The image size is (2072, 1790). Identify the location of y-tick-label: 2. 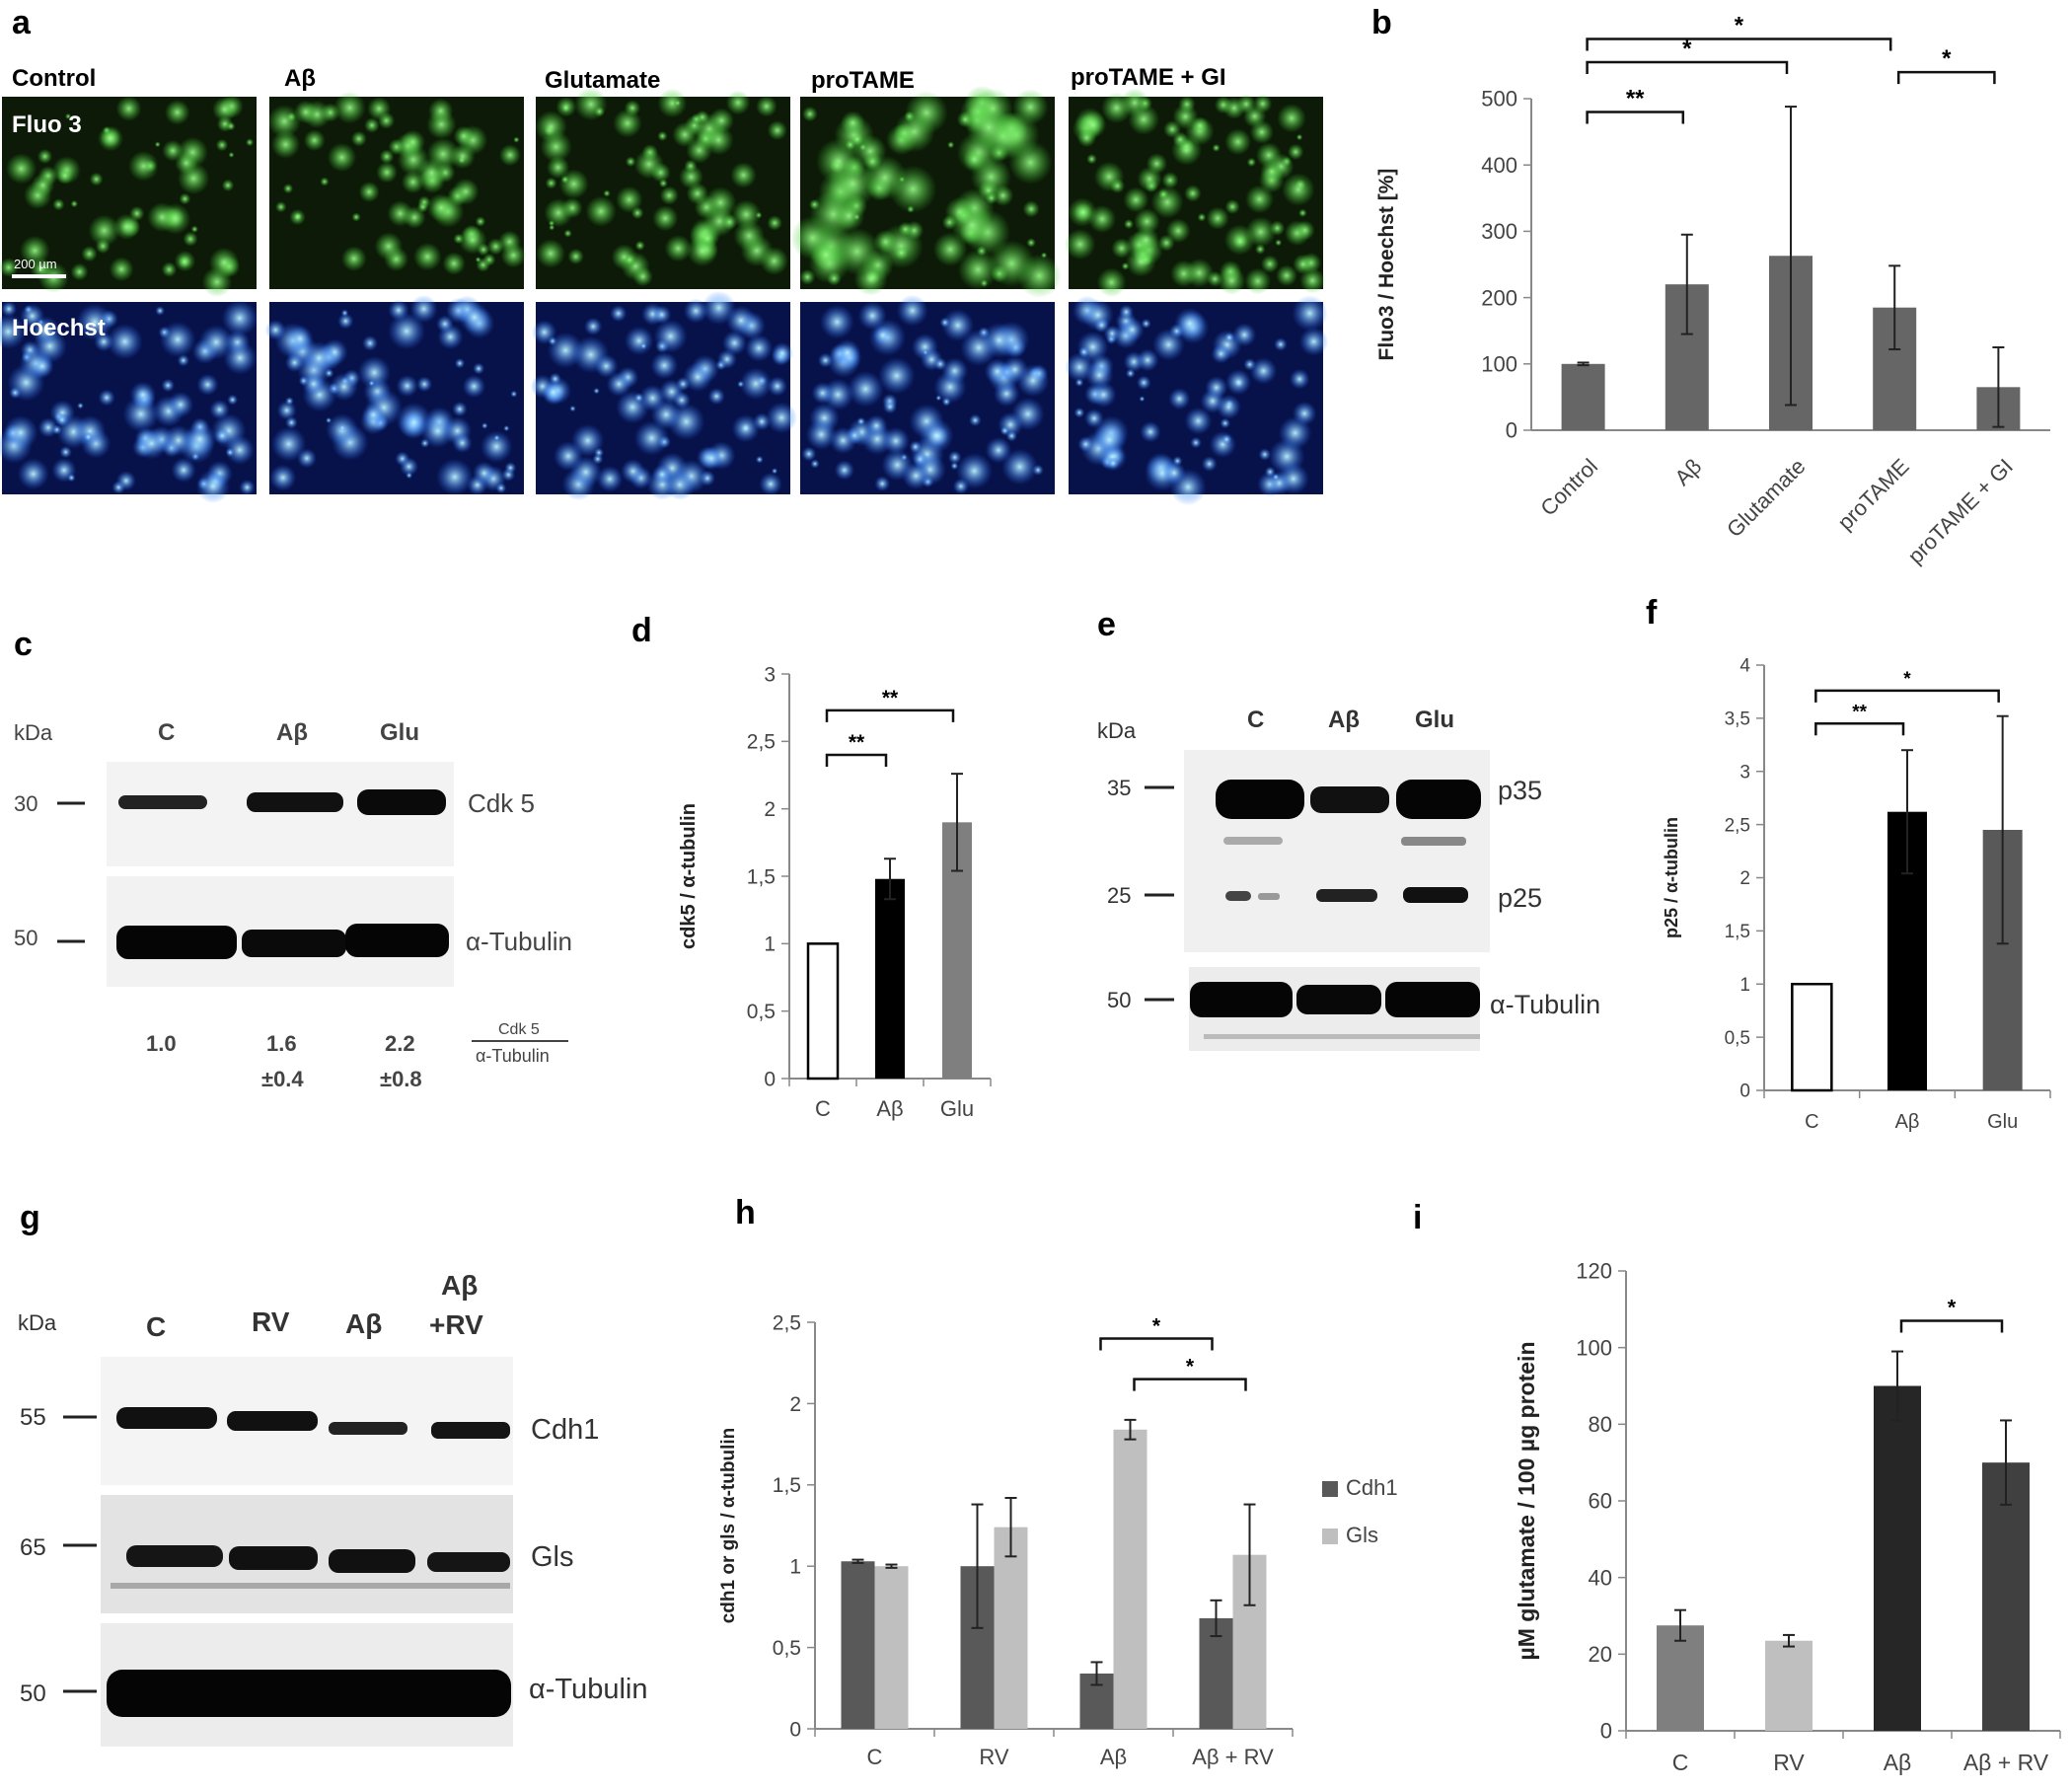
(770, 809).